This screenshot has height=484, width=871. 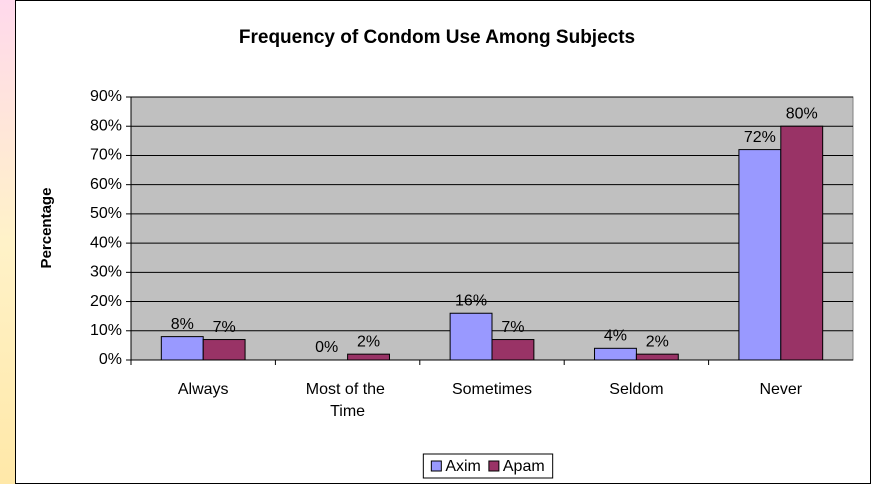 What do you see at coordinates (106, 242) in the screenshot?
I see `y-tick-label: 40%` at bounding box center [106, 242].